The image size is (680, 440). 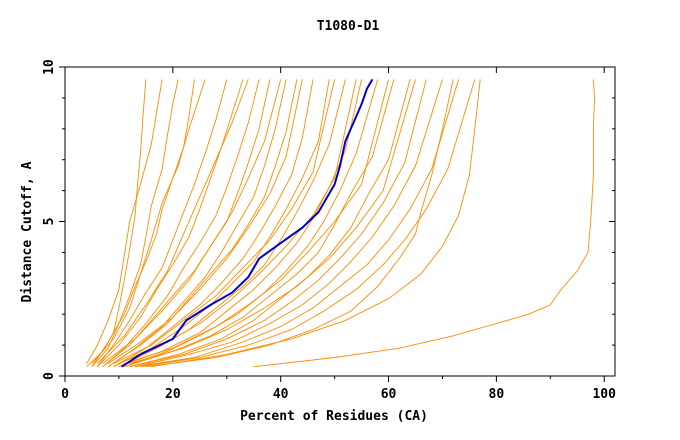 I want to click on y-tick-label-10: 10, so click(x=49, y=67).